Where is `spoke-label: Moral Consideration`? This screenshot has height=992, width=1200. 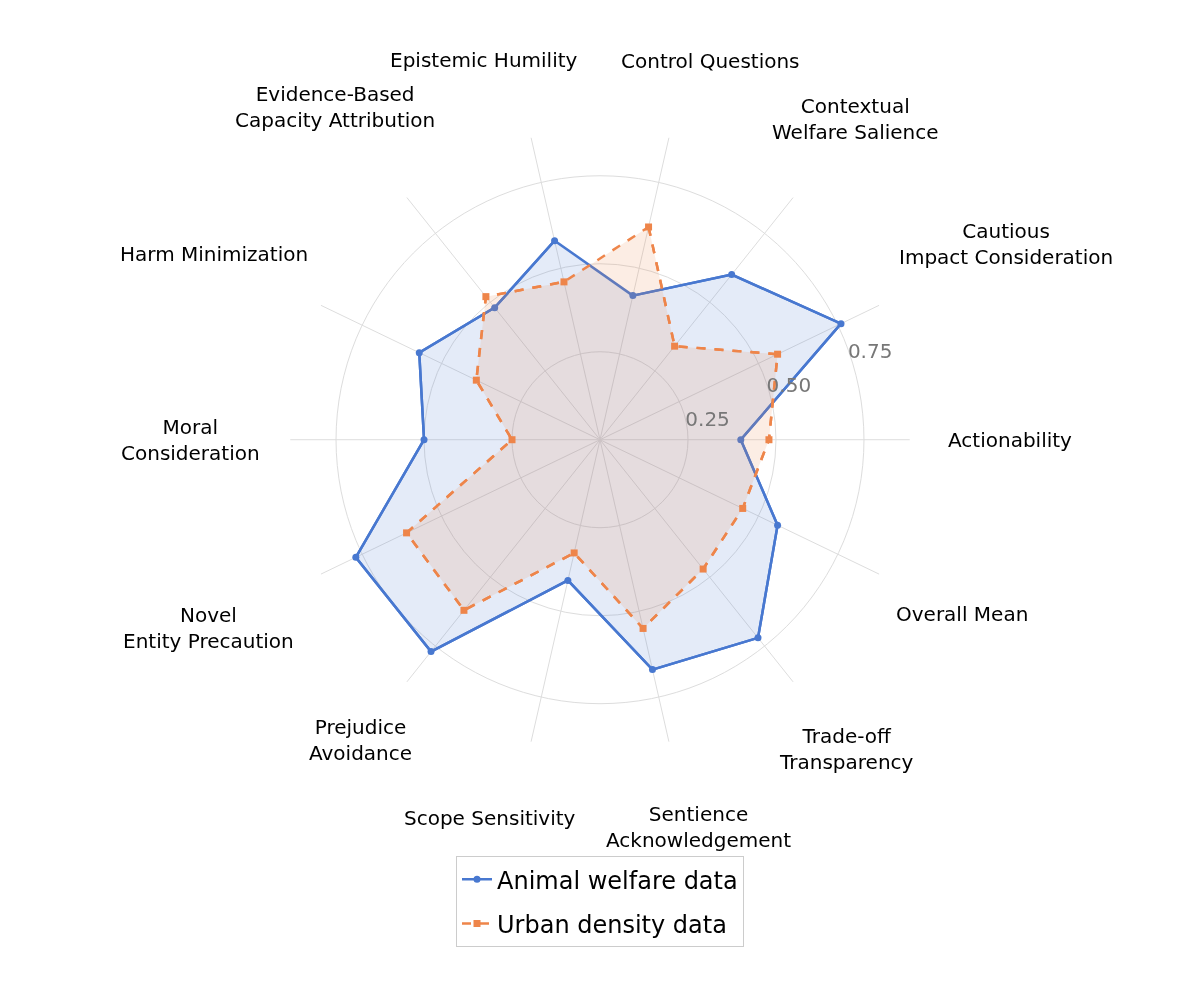
spoke-label: Moral Consideration is located at coordinates (190, 440).